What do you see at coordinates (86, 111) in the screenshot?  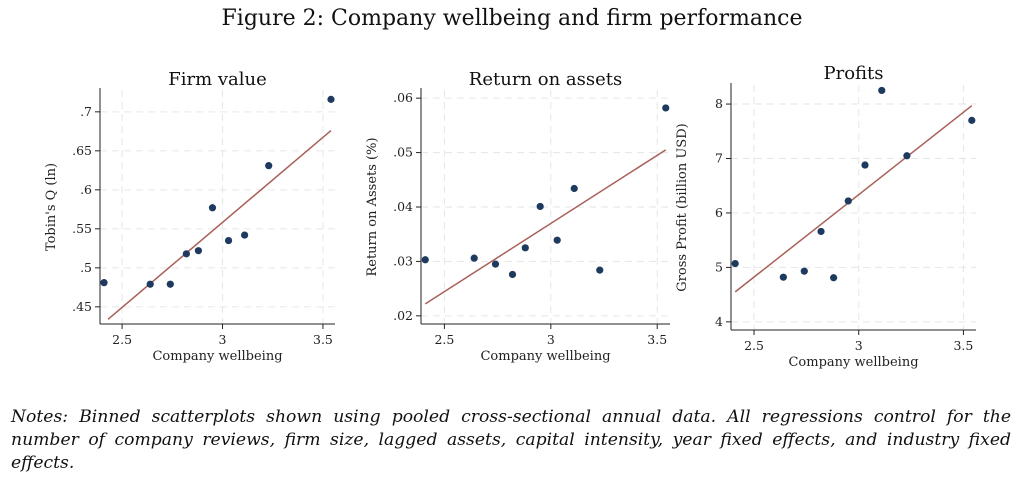 I see `chart0-ytick-label-5: .7` at bounding box center [86, 111].